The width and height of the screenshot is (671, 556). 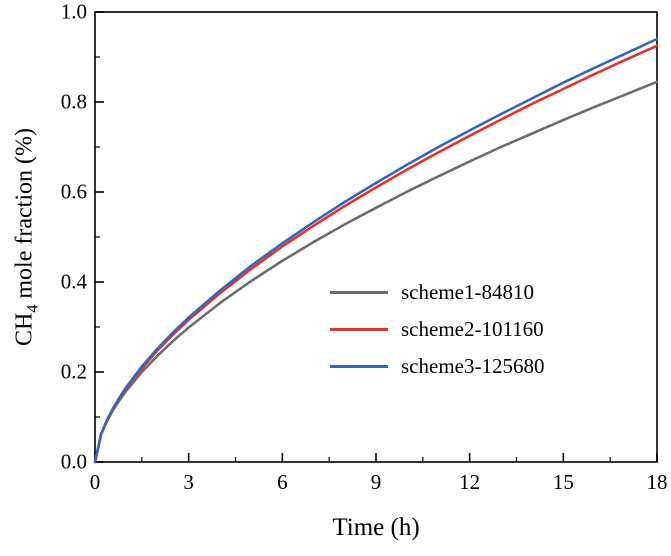 What do you see at coordinates (95, 482) in the screenshot?
I see `x-tick-label: 0` at bounding box center [95, 482].